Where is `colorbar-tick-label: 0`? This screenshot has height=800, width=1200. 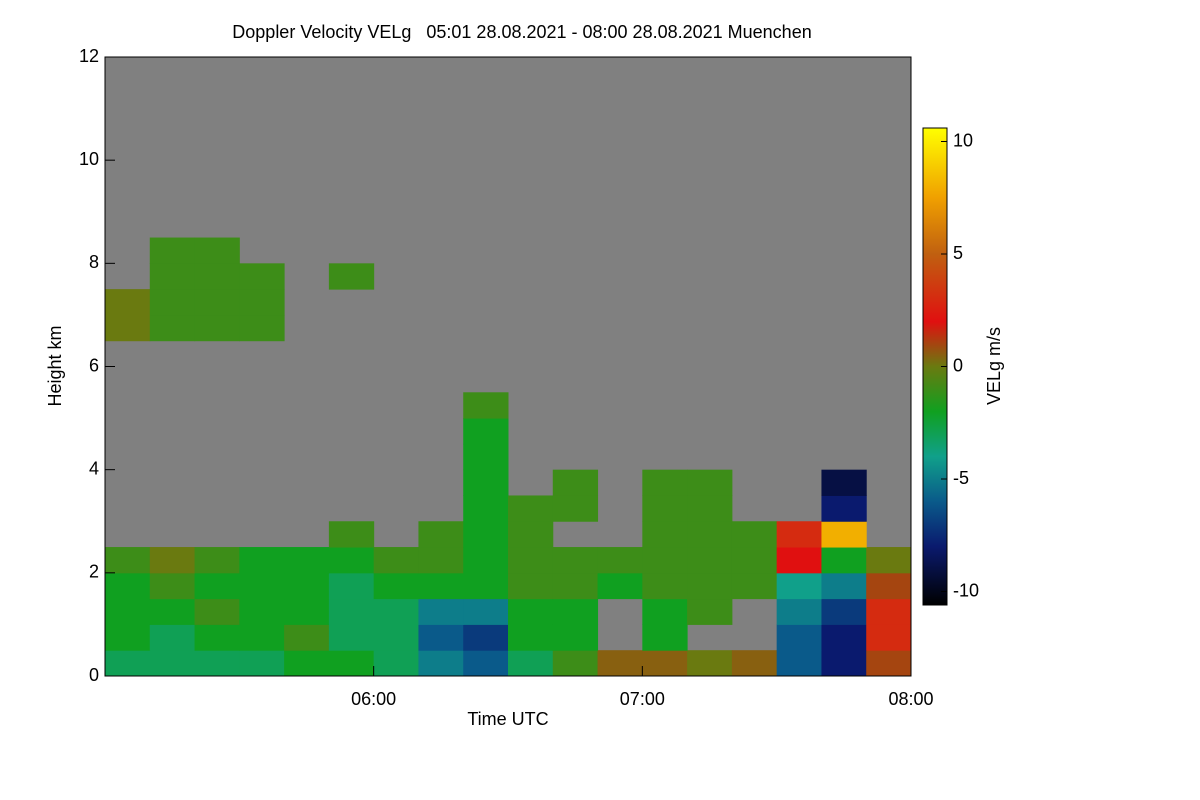
colorbar-tick-label: 0 is located at coordinates (958, 365).